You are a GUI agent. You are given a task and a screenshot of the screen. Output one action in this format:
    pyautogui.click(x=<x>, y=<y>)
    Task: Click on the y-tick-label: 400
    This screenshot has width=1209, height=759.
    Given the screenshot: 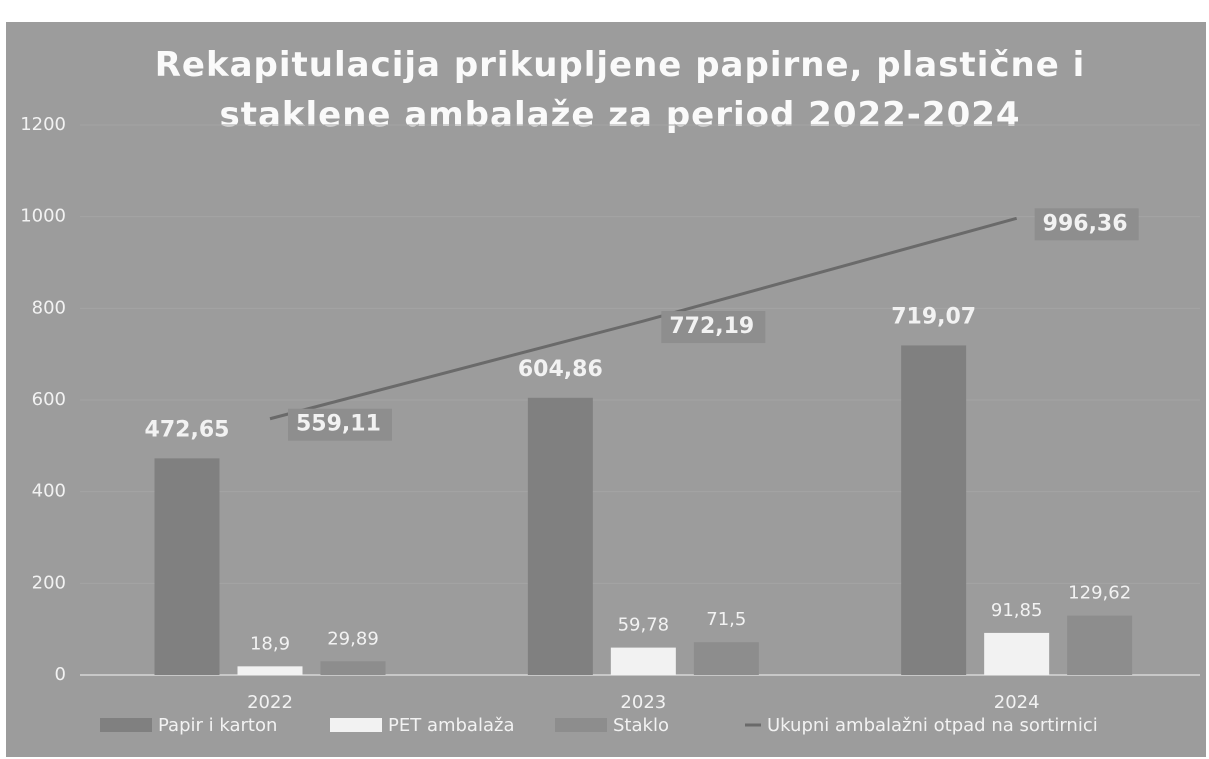 What is the action you would take?
    pyautogui.click(x=49, y=491)
    